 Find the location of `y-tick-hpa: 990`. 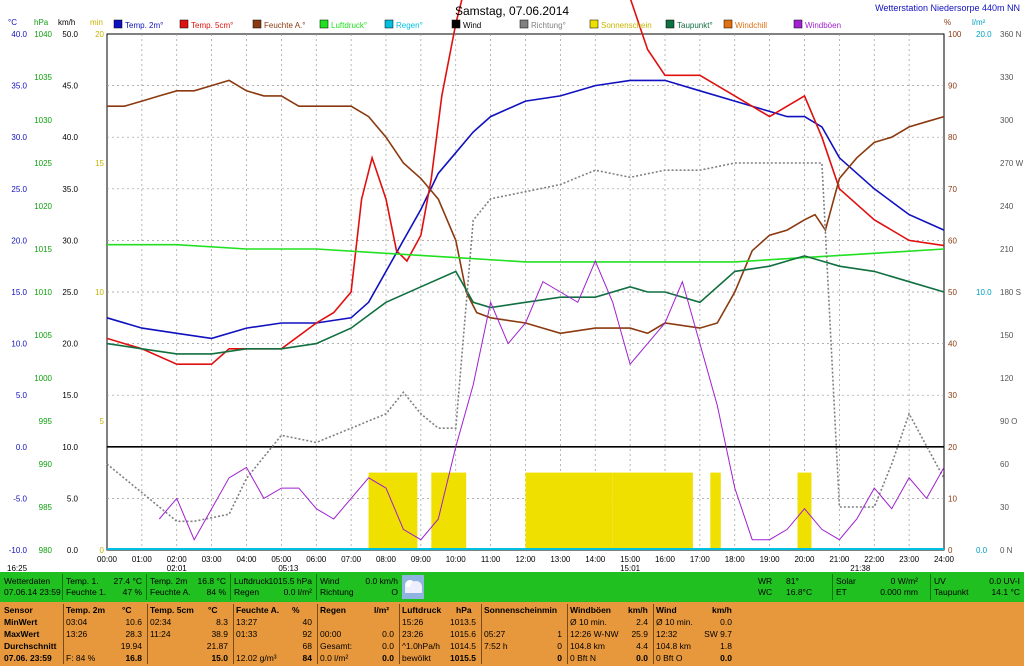

y-tick-hpa: 990 is located at coordinates (46, 464).